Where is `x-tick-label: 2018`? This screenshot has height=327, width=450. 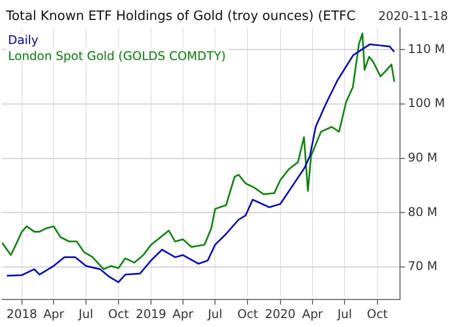 x-tick-label: 2018 is located at coordinates (22, 313).